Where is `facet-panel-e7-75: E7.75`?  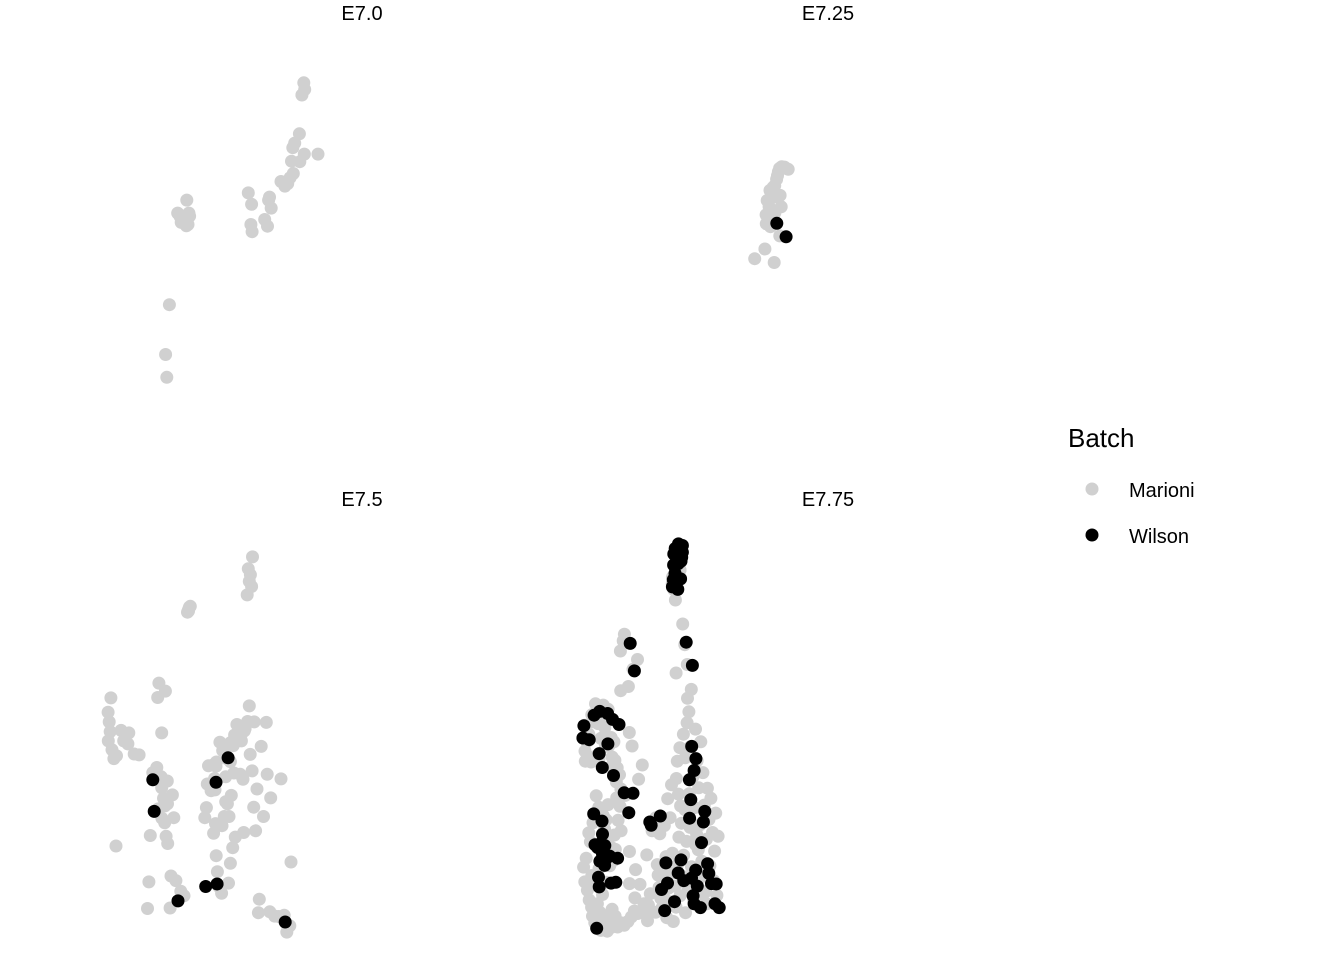
facet-panel-e7-75: E7.75 is located at coordinates (715, 713).